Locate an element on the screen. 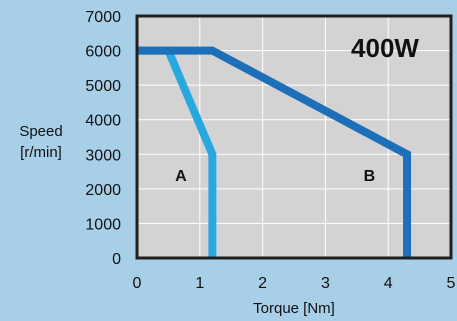 This screenshot has width=457, height=321. y-tick-label: 7000 is located at coordinates (103, 17).